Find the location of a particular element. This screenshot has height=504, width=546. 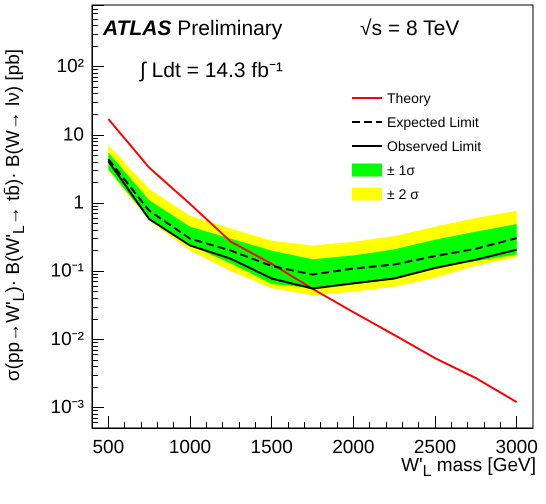

annotation: √s = 8 TeV is located at coordinates (410, 28).